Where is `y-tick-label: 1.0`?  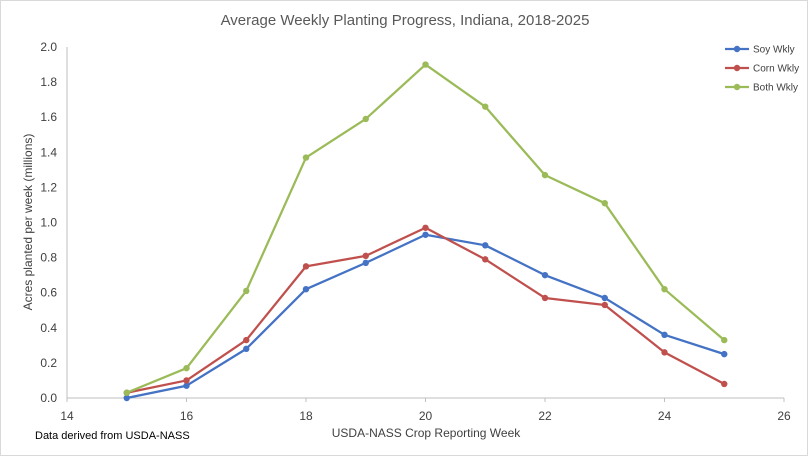
y-tick-label: 1.0 is located at coordinates (48, 223).